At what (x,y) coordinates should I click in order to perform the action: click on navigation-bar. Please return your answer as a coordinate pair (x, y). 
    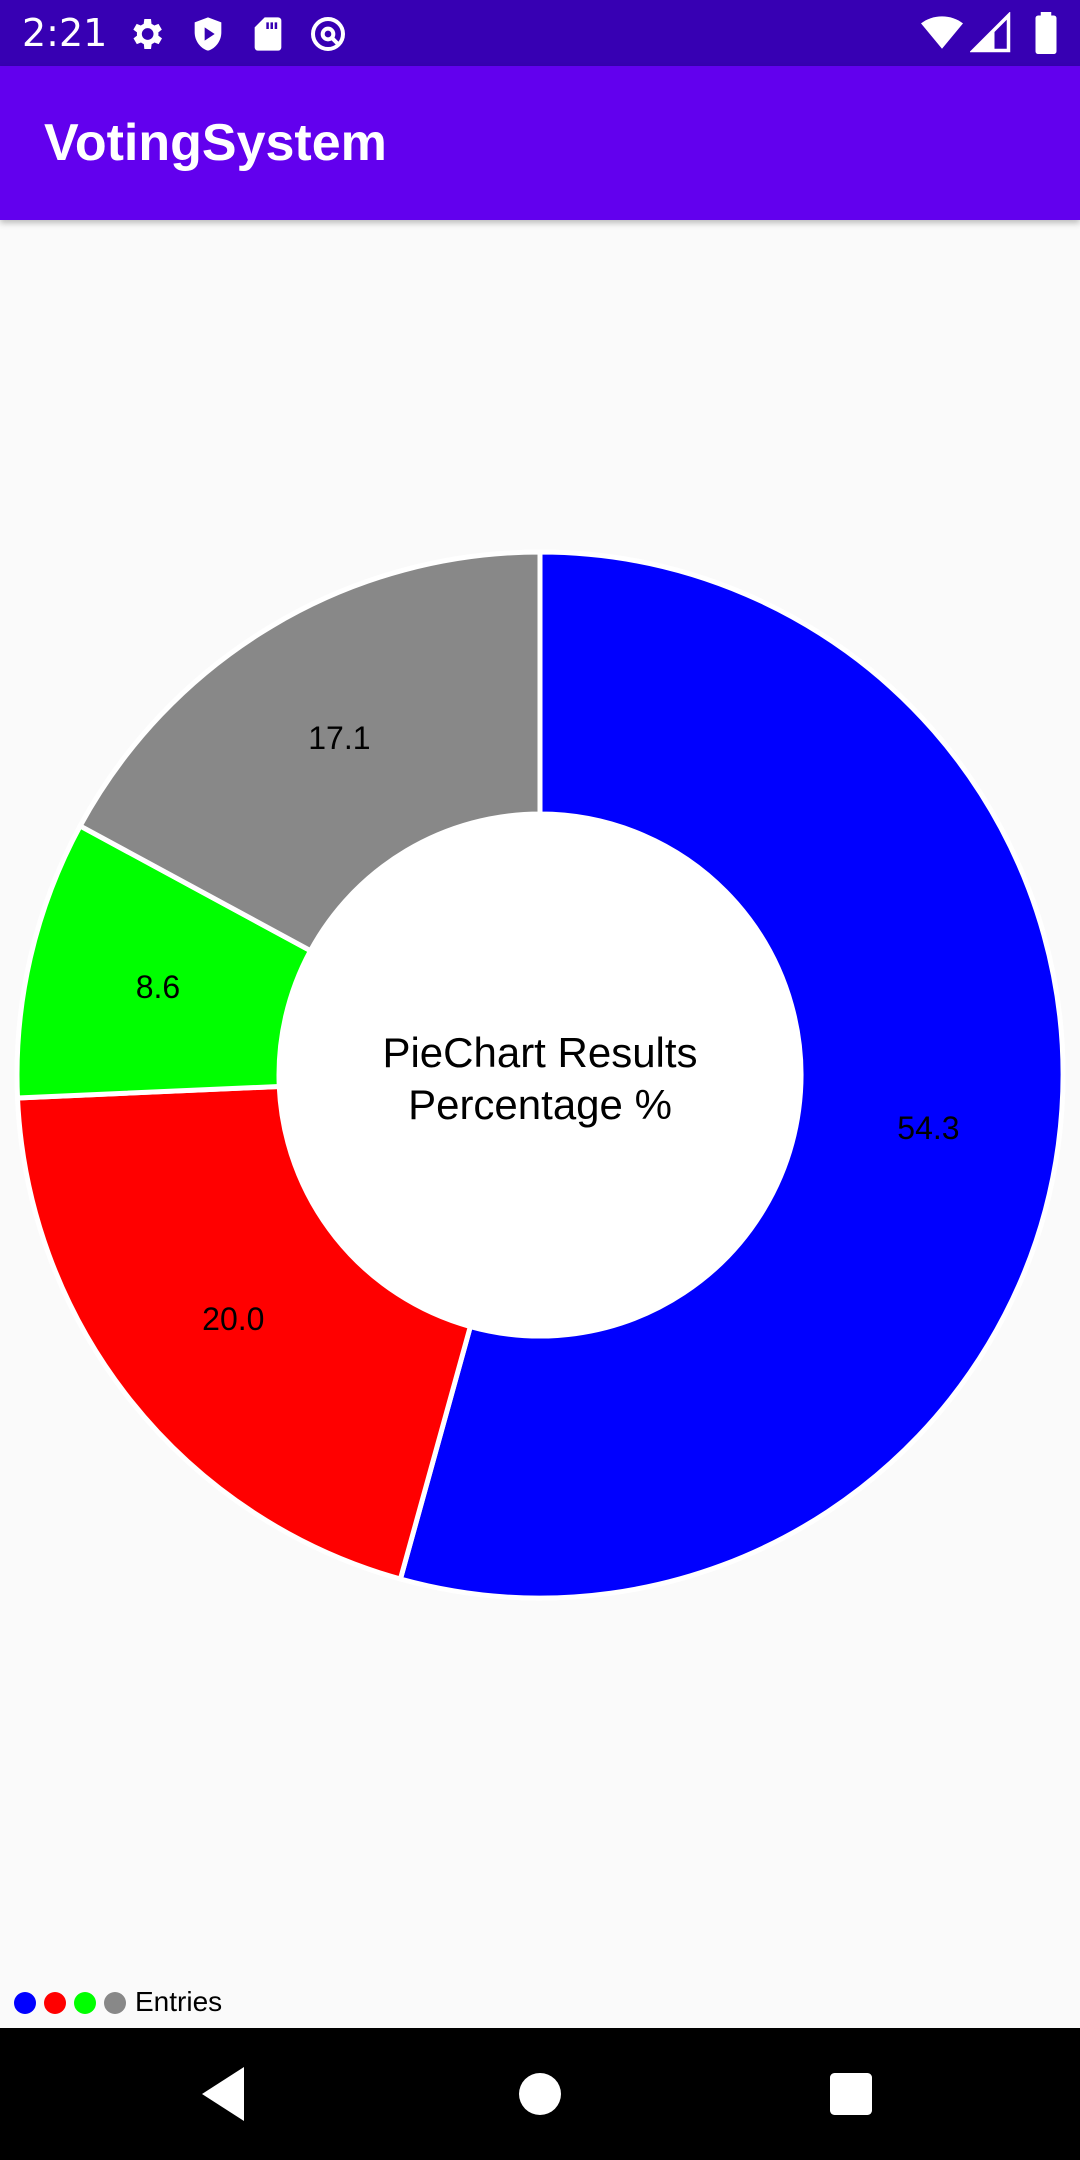
    Looking at the image, I should click on (540, 2094).